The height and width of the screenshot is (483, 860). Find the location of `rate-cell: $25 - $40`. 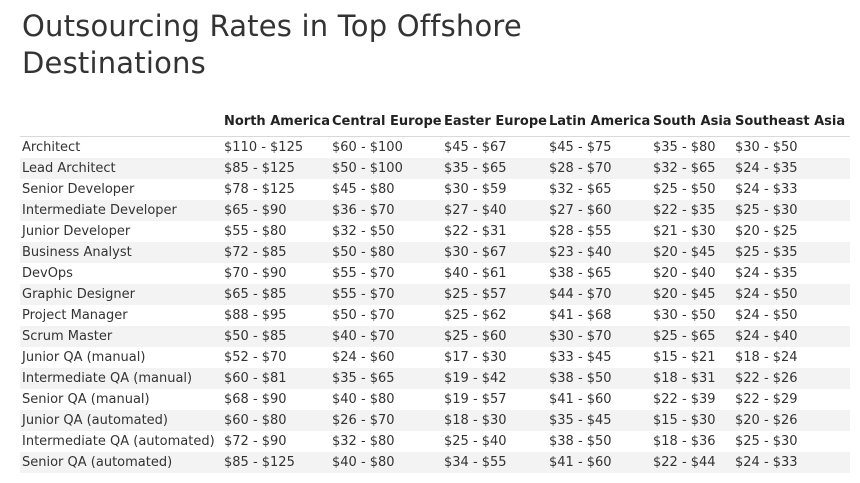

rate-cell: $25 - $40 is located at coordinates (475, 441).